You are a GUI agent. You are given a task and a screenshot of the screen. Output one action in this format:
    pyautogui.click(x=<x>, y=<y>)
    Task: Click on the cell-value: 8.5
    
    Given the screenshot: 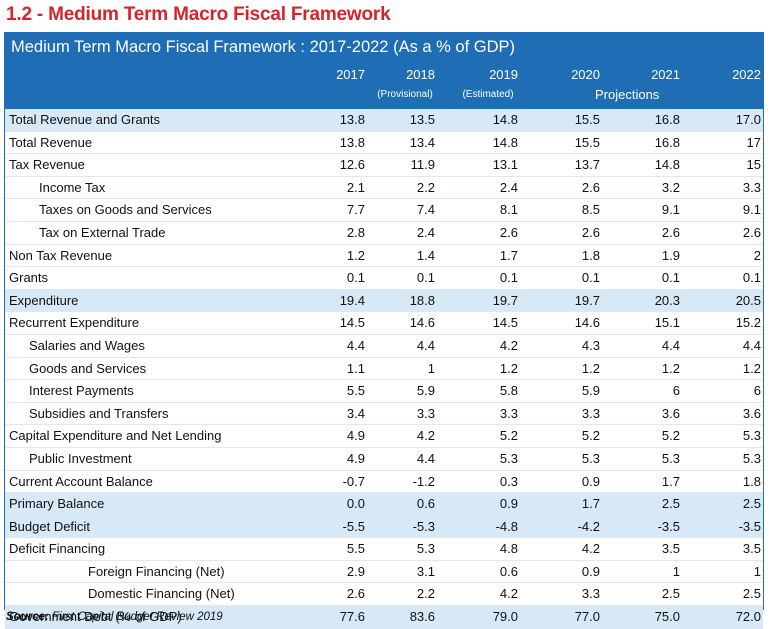 What is the action you would take?
    pyautogui.click(x=590, y=210)
    